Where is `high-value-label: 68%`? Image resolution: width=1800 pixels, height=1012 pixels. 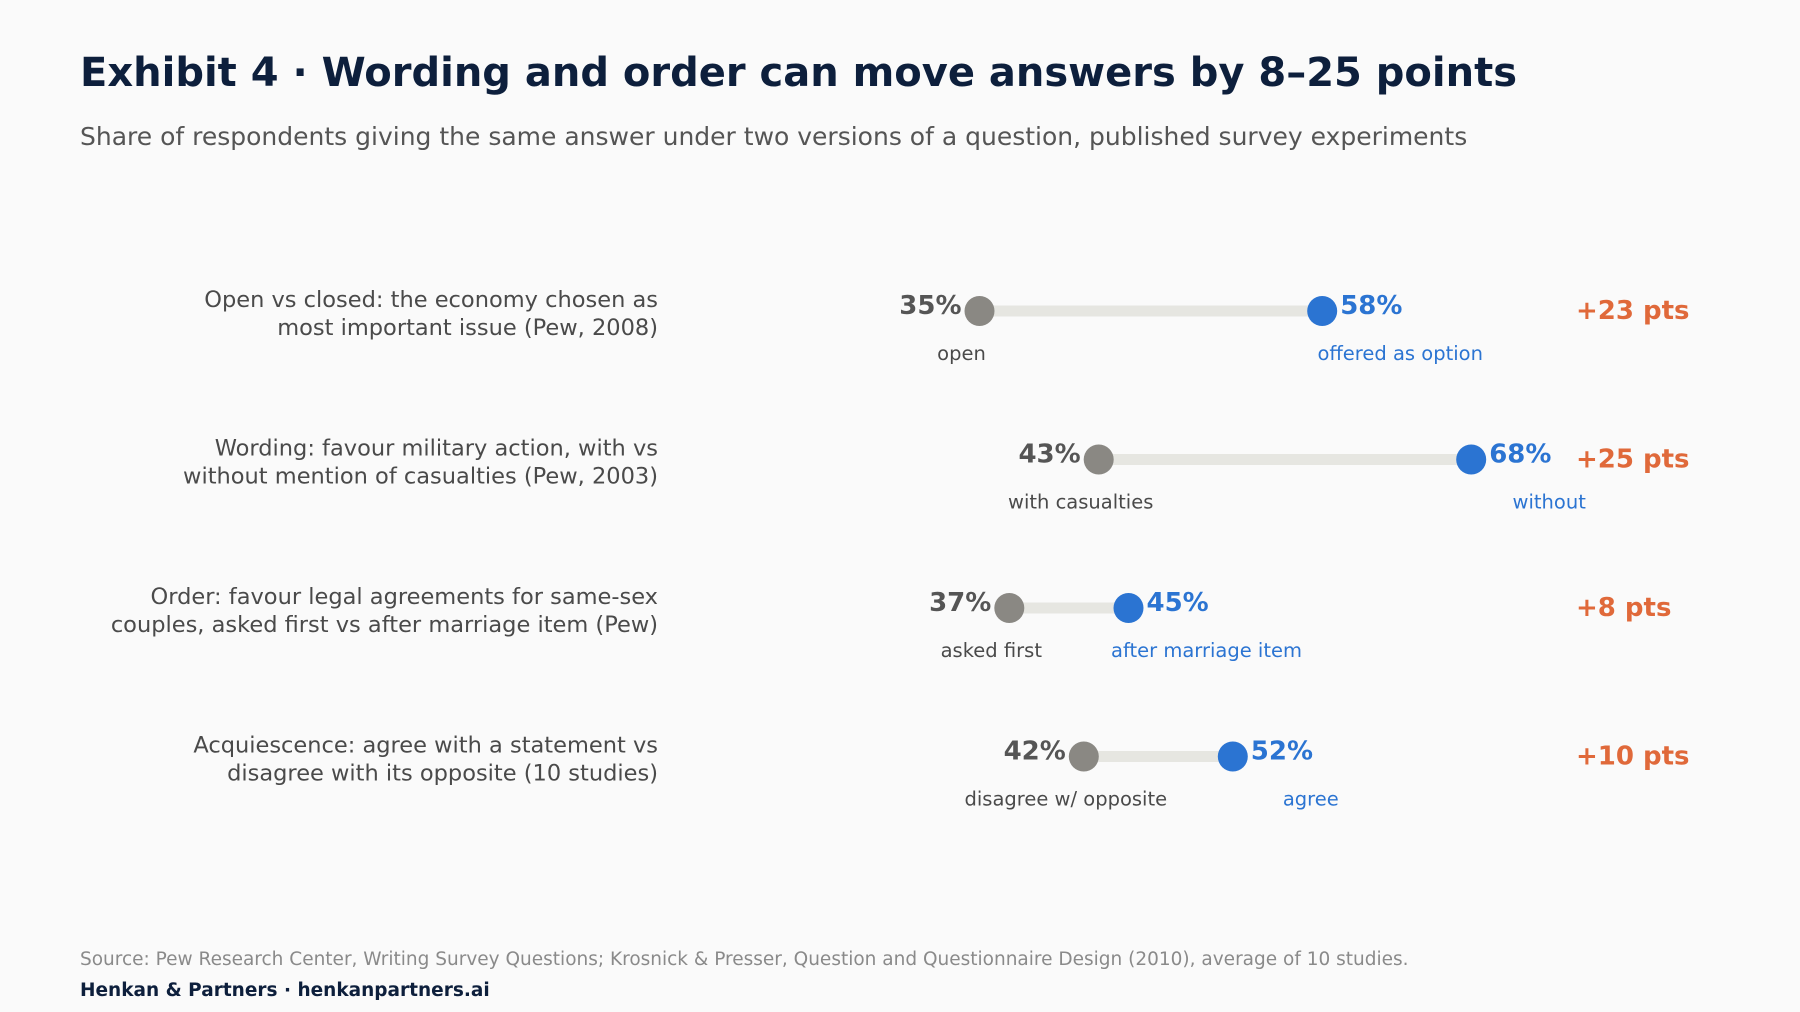 high-value-label: 68% is located at coordinates (1520, 455).